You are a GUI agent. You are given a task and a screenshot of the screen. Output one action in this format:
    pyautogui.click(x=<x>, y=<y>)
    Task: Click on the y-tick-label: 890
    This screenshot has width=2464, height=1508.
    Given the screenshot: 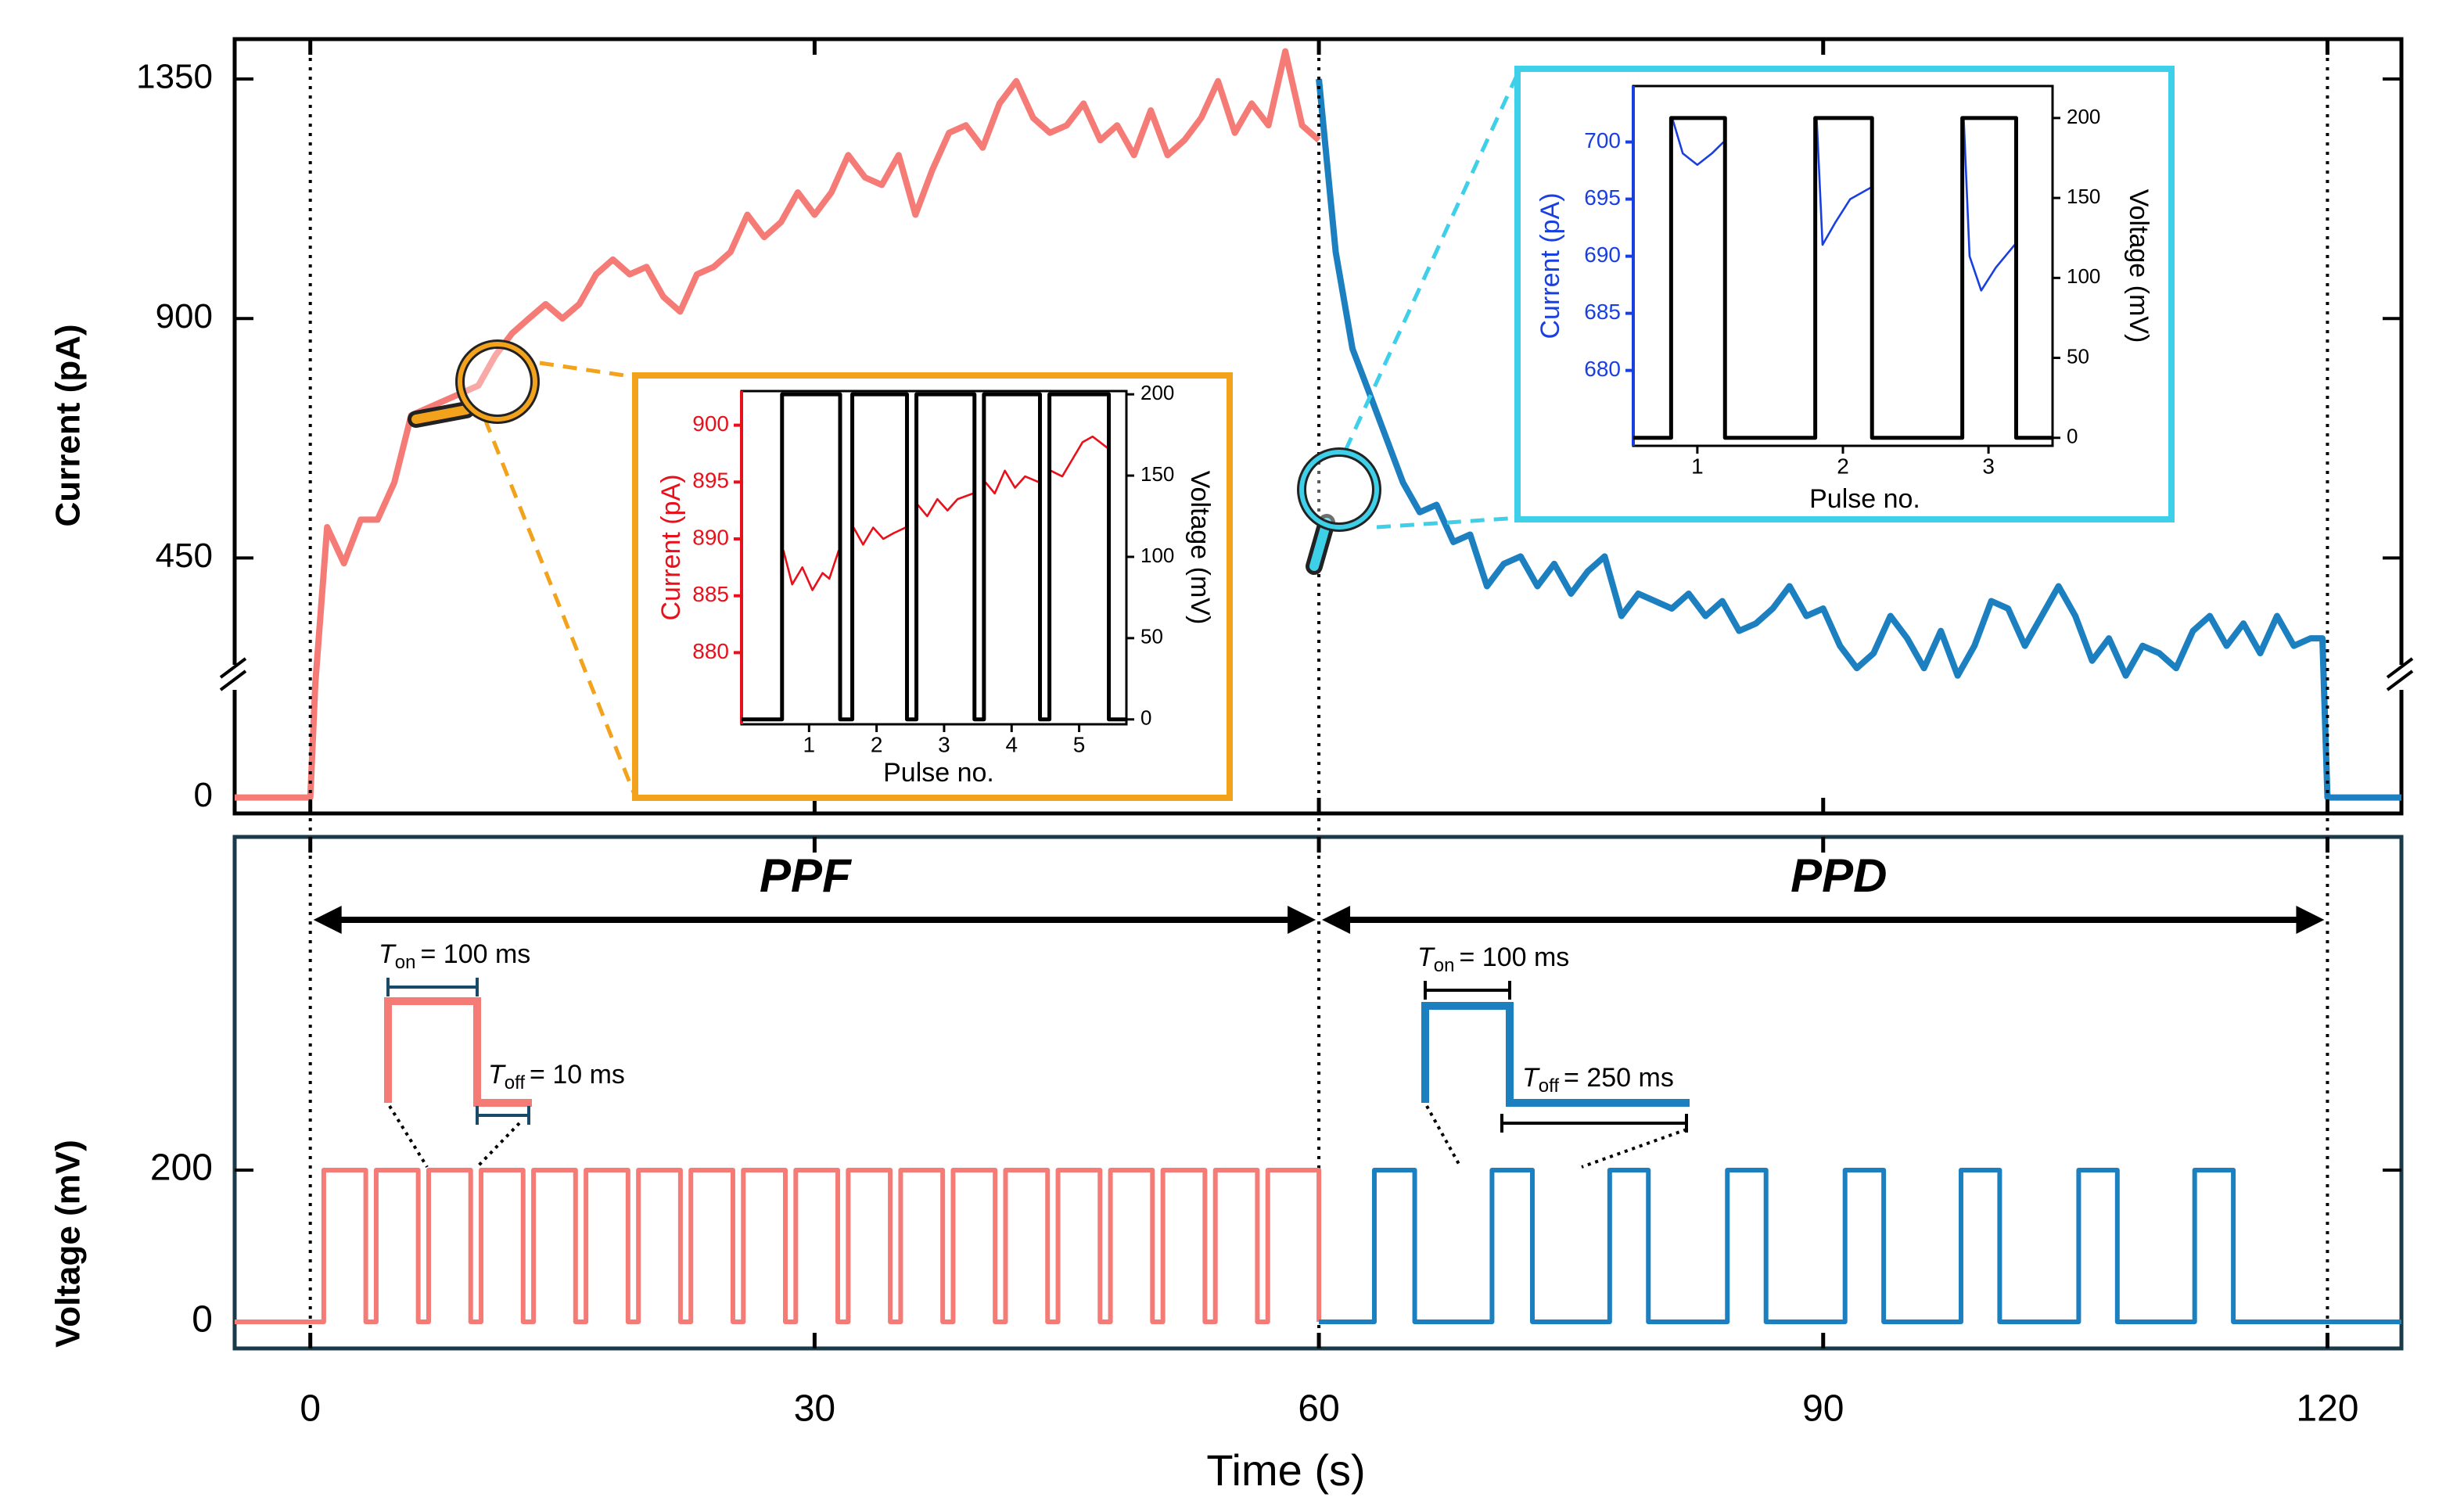 What is the action you would take?
    pyautogui.click(x=710, y=537)
    